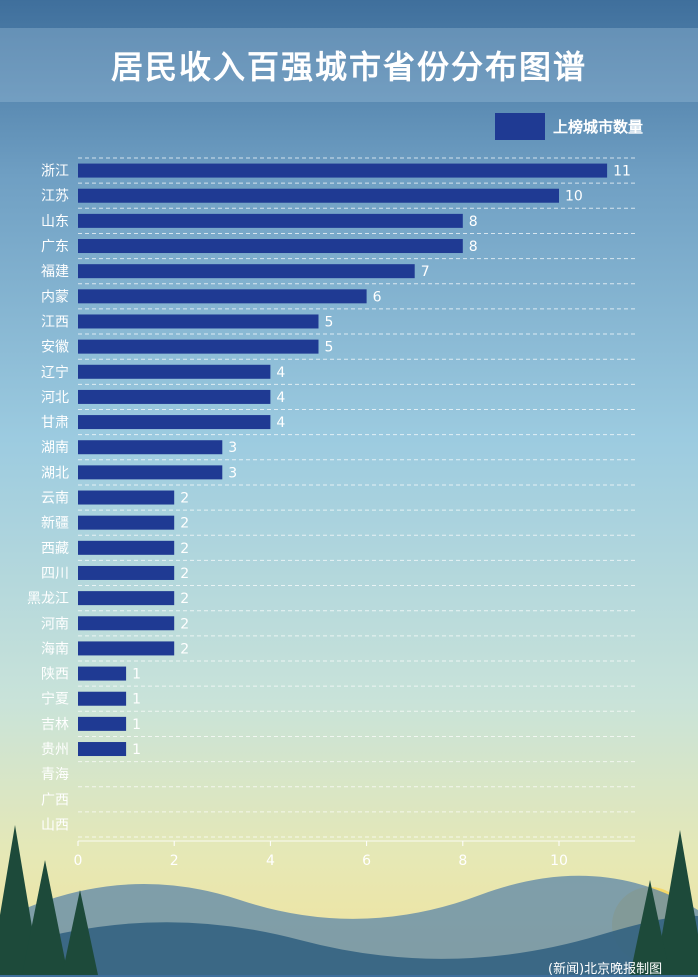 The height and width of the screenshot is (977, 698). I want to click on category-label: 山西, so click(55, 825).